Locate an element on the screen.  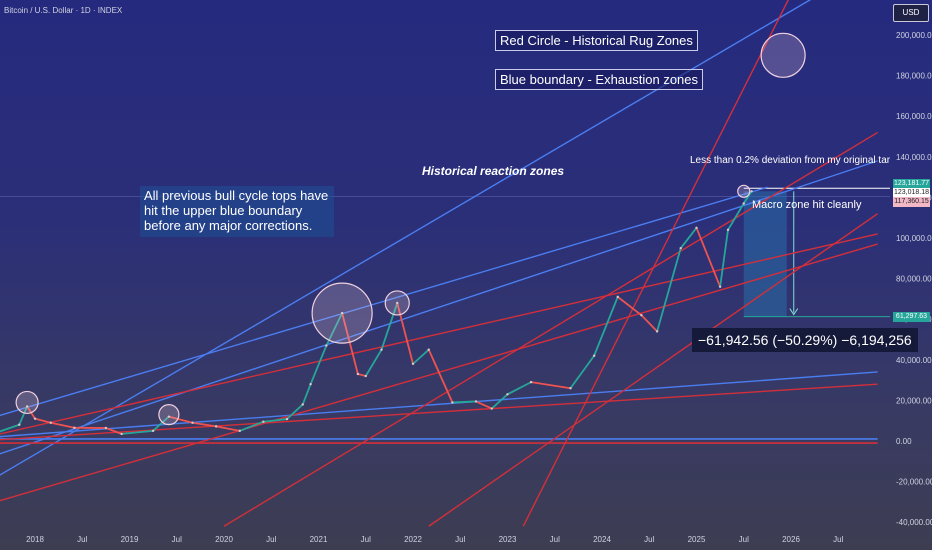
historical-reaction-label: Historical reaction zones is located at coordinates (493, 171).